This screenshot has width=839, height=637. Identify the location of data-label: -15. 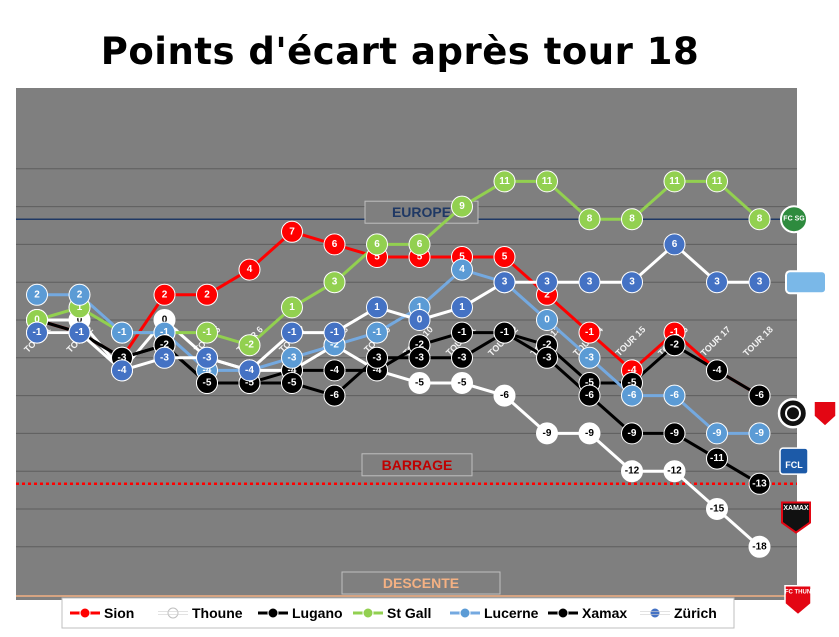
(717, 509).